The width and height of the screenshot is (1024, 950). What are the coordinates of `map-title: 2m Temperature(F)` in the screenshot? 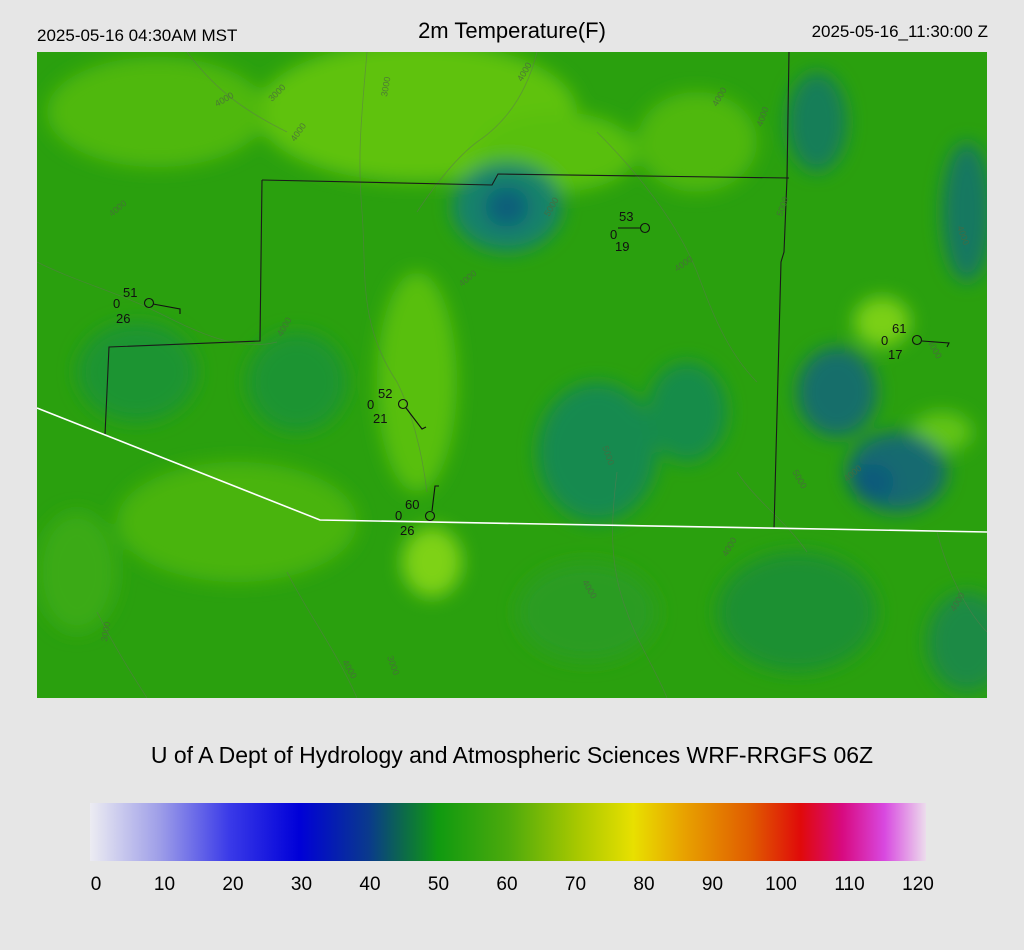 It's located at (512, 30).